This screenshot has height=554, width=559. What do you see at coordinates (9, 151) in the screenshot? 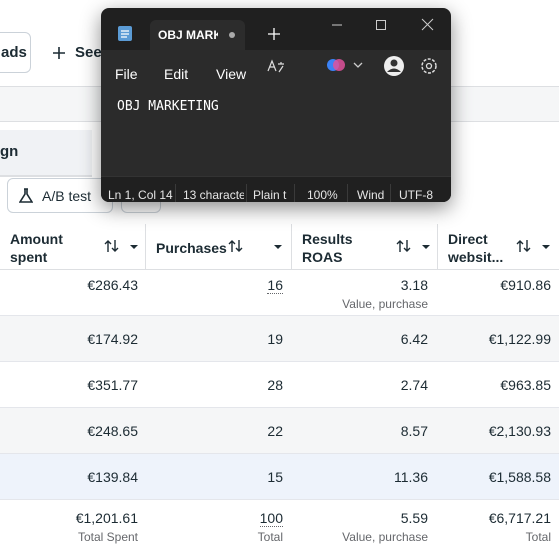
I see `tab-label: gn` at bounding box center [9, 151].